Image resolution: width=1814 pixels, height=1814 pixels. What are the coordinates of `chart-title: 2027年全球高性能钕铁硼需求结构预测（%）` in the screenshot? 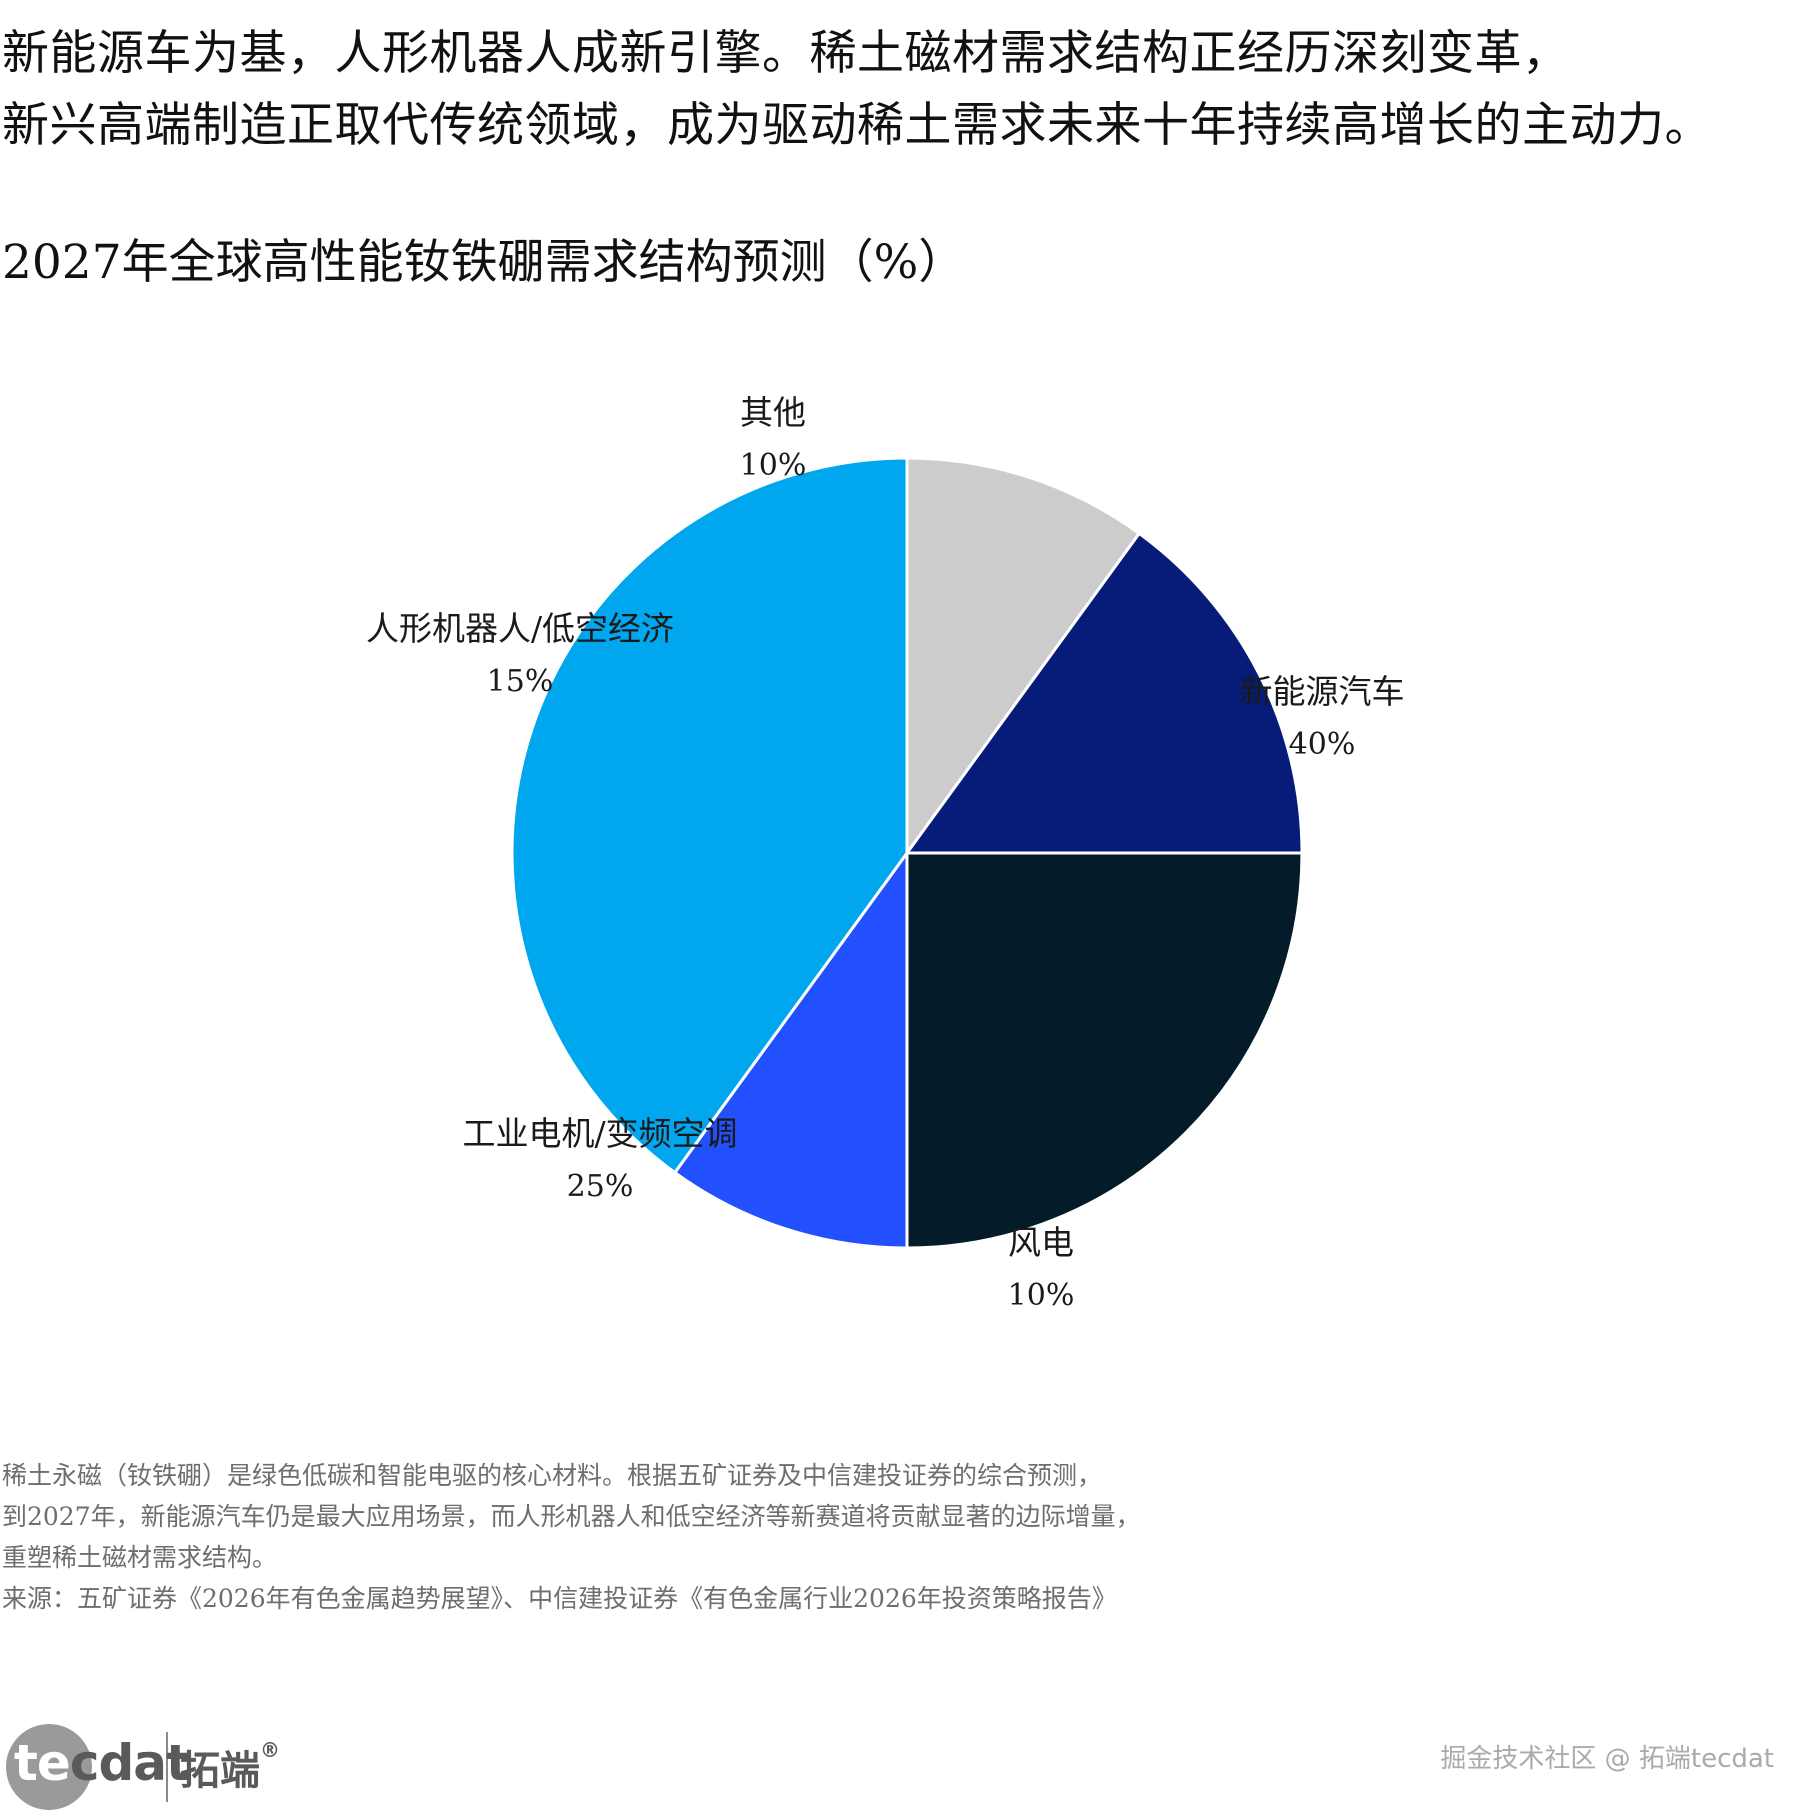 It's located at (484, 262).